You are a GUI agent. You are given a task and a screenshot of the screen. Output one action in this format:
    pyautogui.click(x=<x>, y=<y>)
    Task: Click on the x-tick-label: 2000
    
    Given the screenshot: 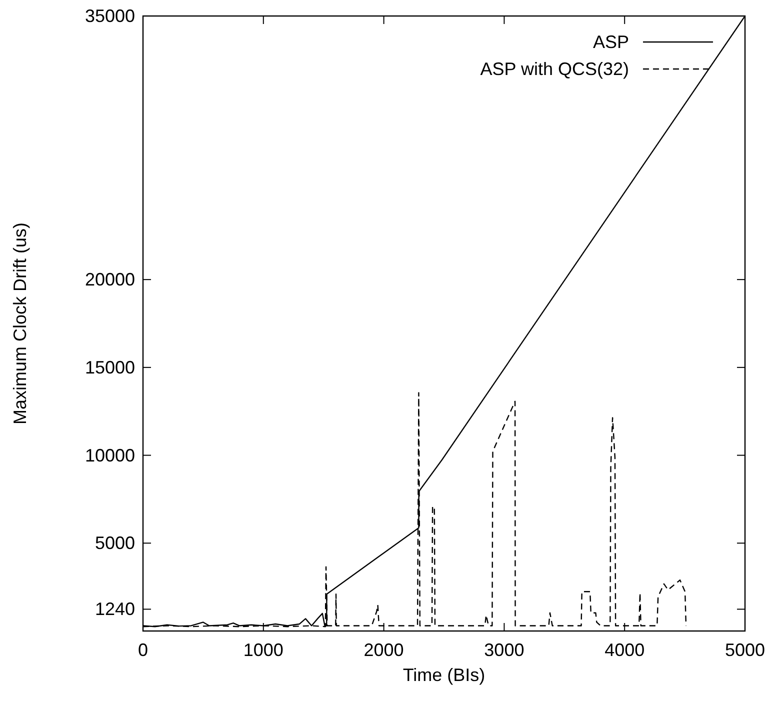 What is the action you would take?
    pyautogui.click(x=384, y=650)
    